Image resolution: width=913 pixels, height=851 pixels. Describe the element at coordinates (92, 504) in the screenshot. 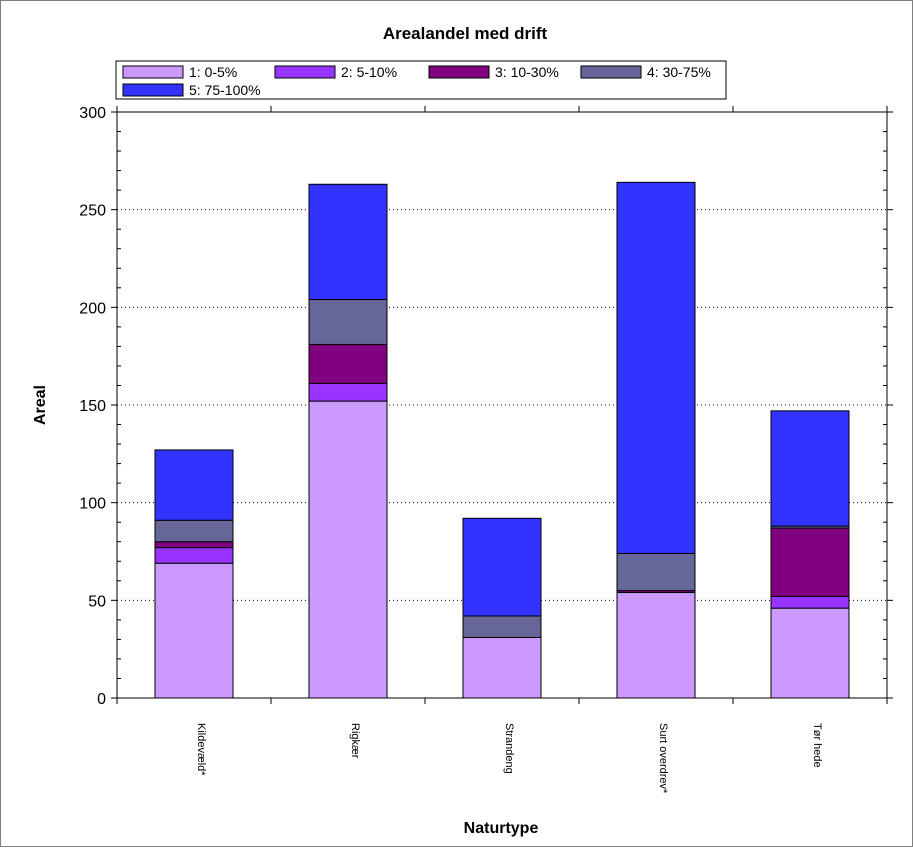

I see `y-tick-label: 100` at that location.